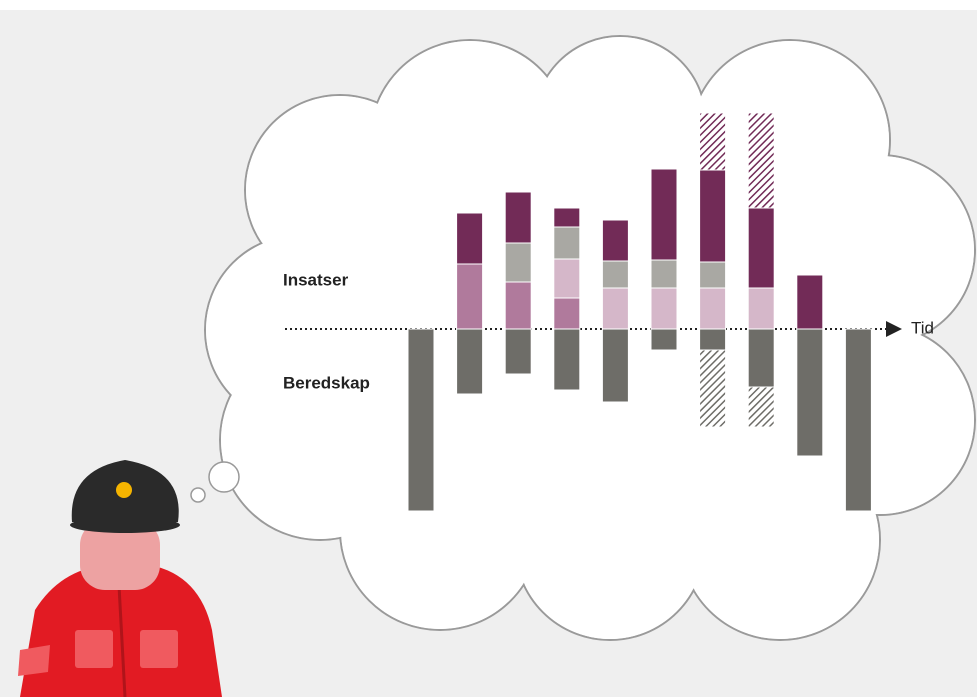  I want to click on axis-label: Tid, so click(922, 327).